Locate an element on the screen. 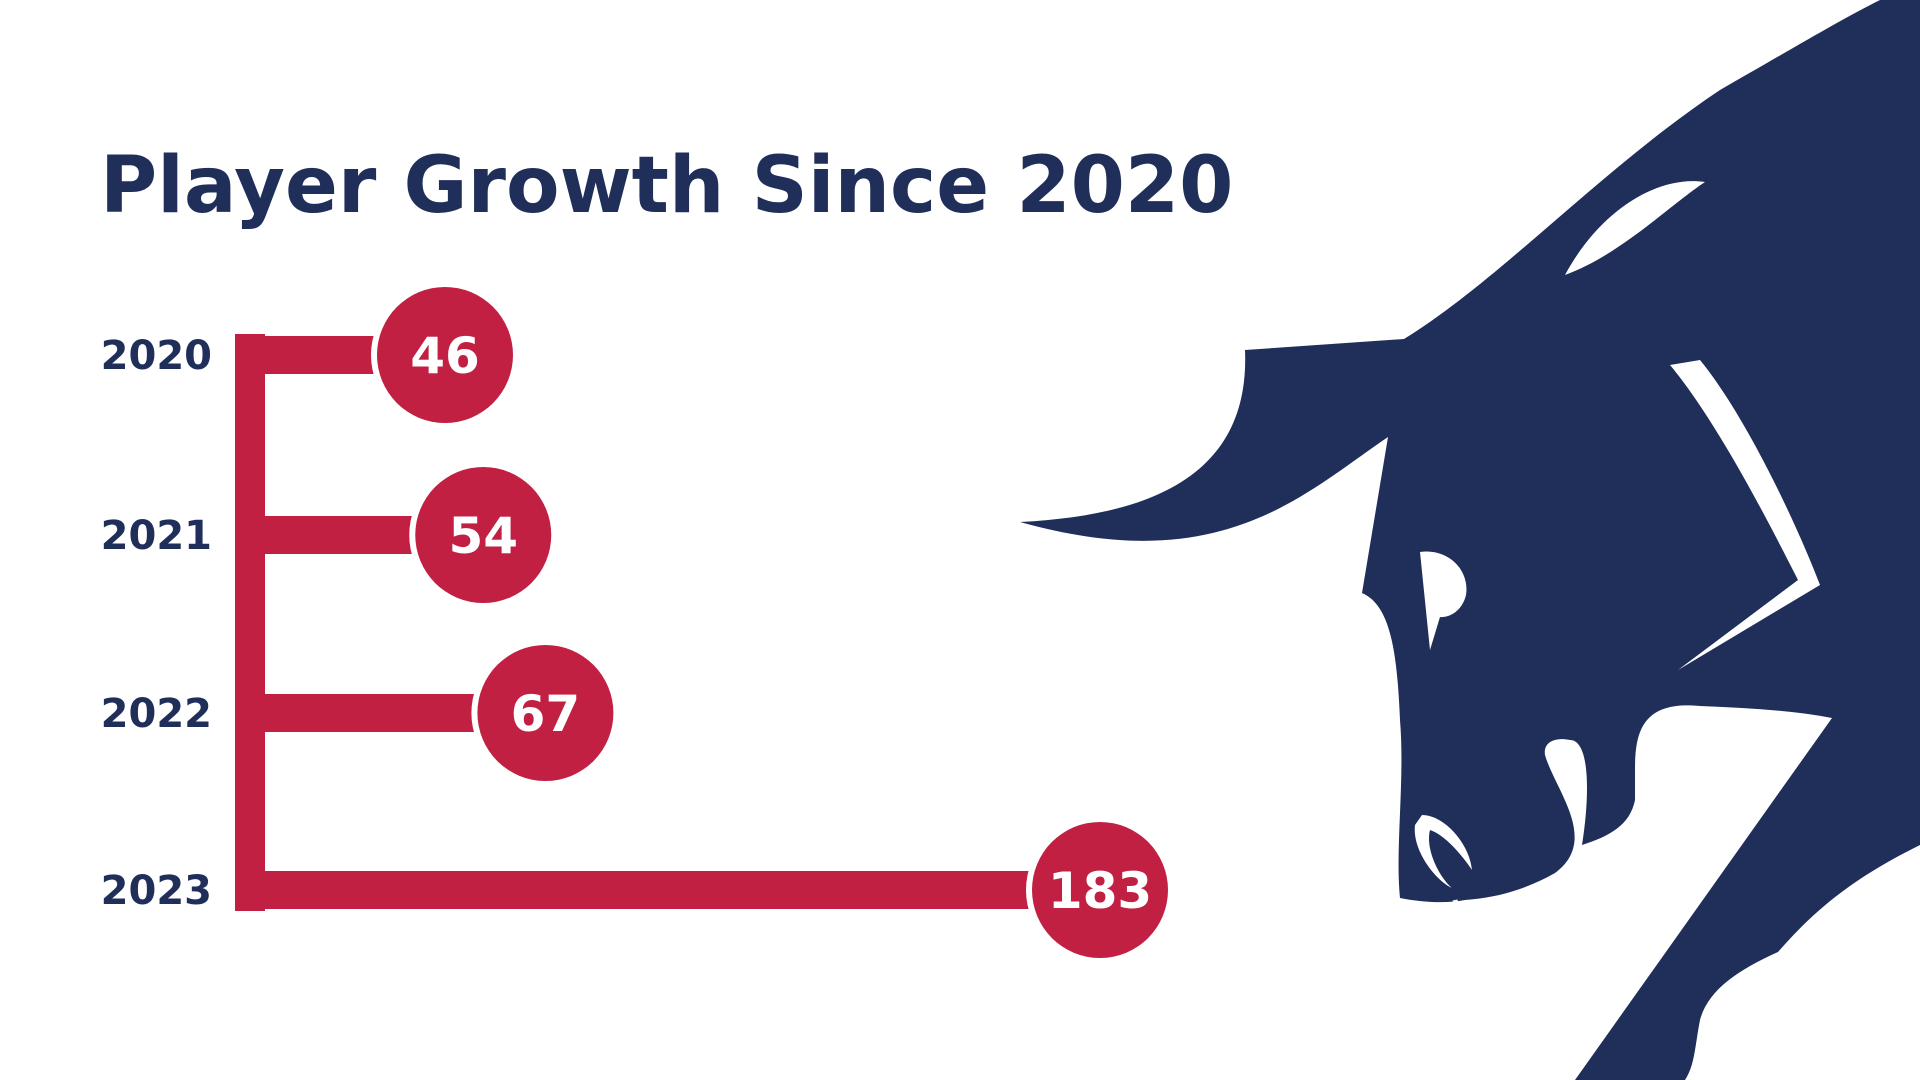 The image size is (1920, 1080). value-bubble-2022 is located at coordinates (545, 713).